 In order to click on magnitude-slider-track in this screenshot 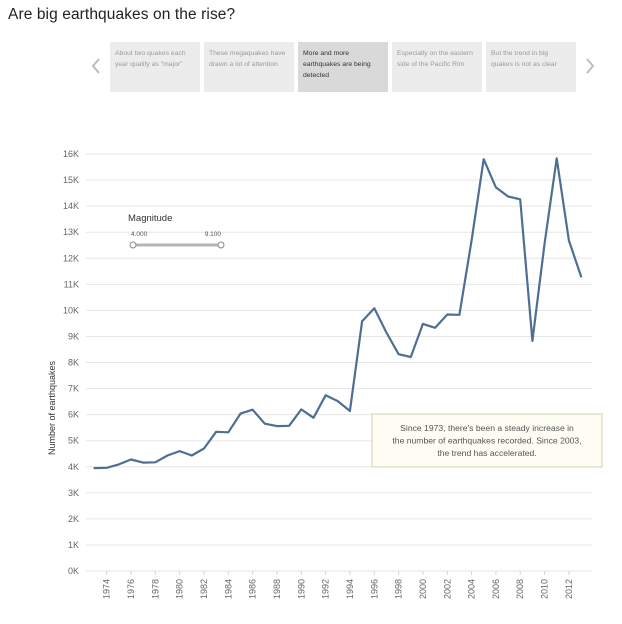, I will do `click(177, 245)`.